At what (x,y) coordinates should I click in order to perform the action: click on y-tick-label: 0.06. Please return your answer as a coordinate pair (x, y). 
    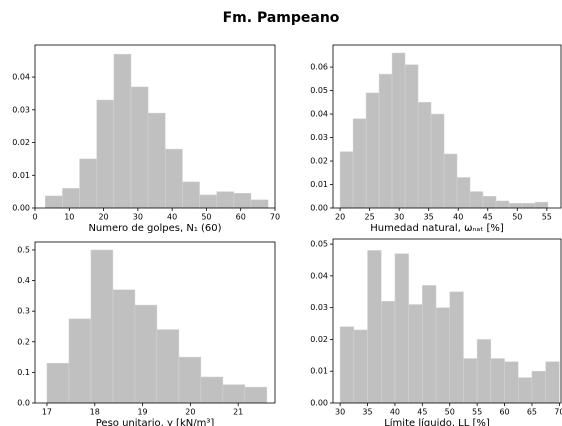
    Looking at the image, I should click on (319, 67).